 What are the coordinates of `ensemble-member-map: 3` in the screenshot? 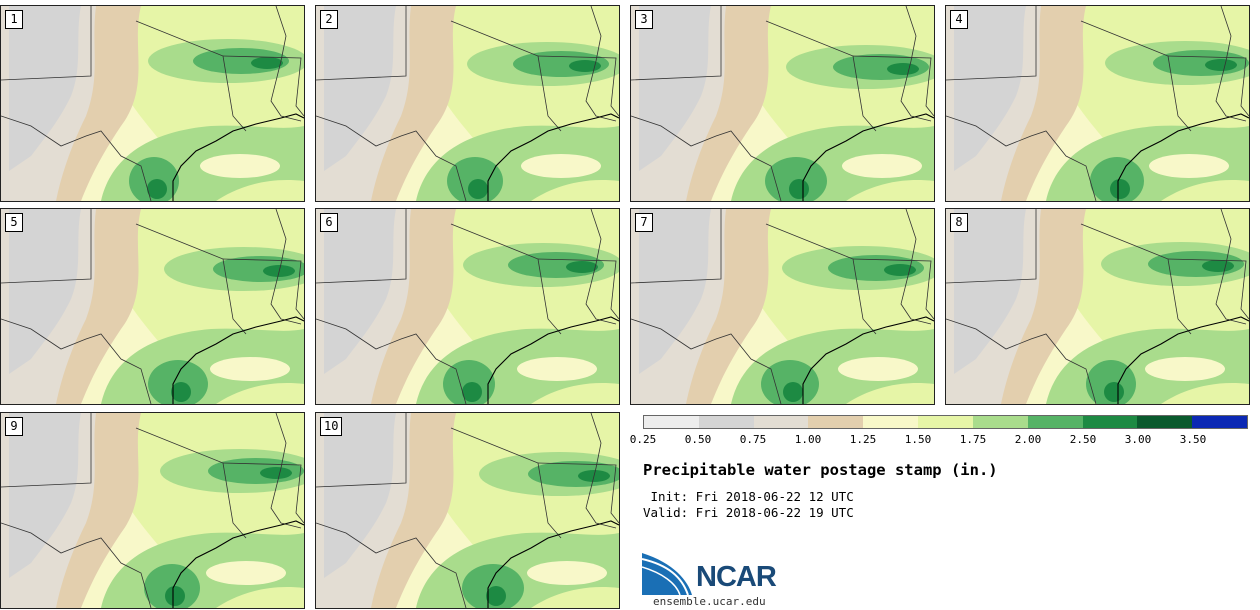 It's located at (782, 103).